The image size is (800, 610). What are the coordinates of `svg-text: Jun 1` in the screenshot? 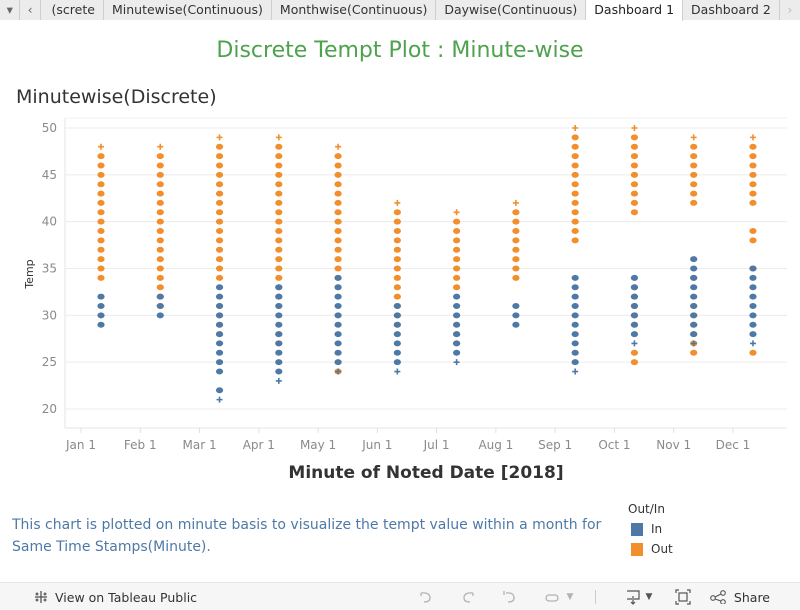 It's located at (376, 445).